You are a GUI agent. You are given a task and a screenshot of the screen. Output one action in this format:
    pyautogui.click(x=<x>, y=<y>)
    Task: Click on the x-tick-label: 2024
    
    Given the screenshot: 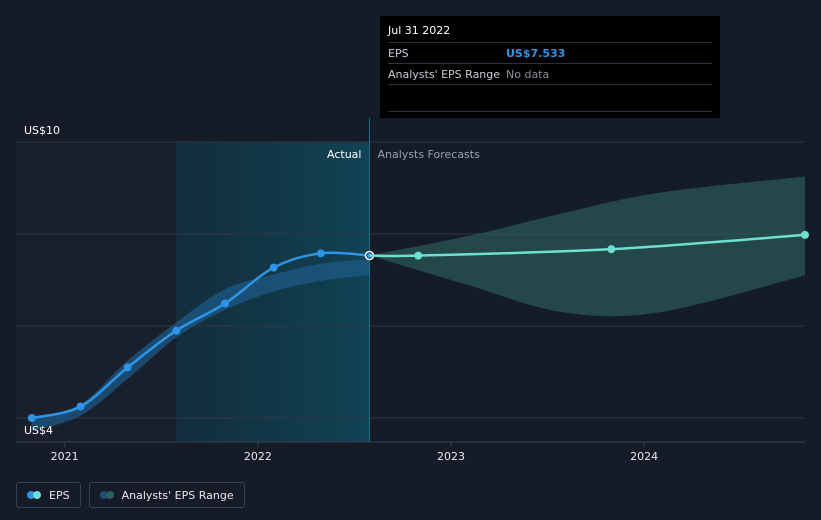 What is the action you would take?
    pyautogui.click(x=644, y=456)
    